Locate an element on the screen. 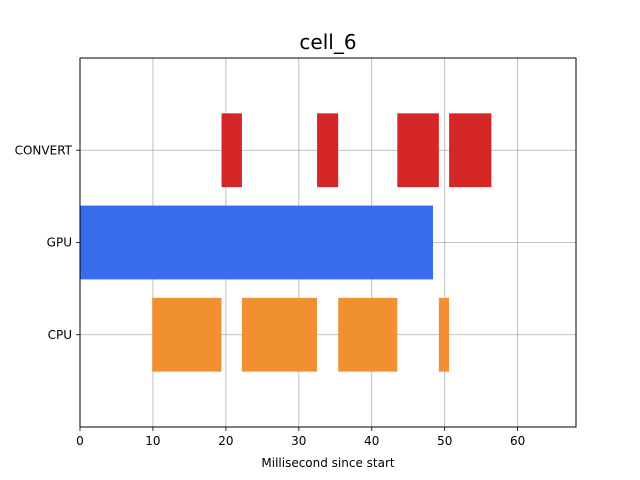 Image resolution: width=640 pixels, height=480 pixels. x-tick-label: 30 is located at coordinates (298, 441).